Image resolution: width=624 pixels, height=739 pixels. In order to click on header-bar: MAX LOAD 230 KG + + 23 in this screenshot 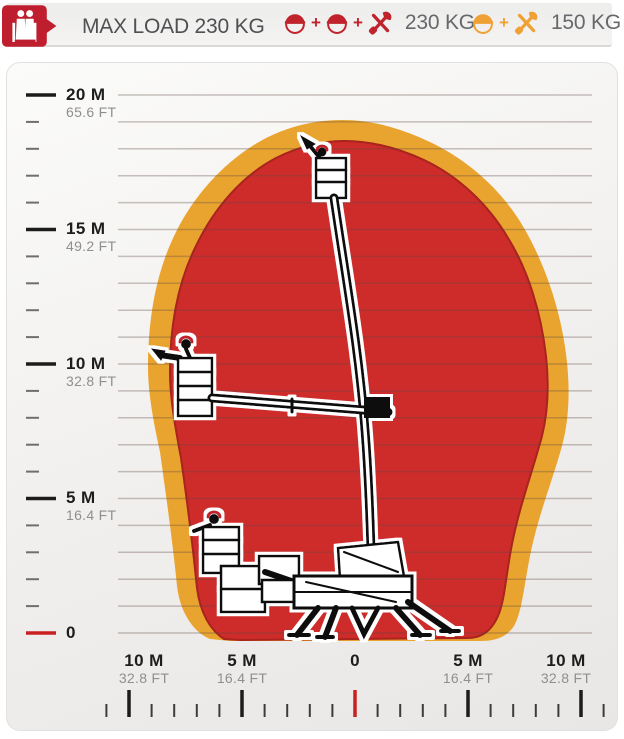, I will do `click(313, 25)`.